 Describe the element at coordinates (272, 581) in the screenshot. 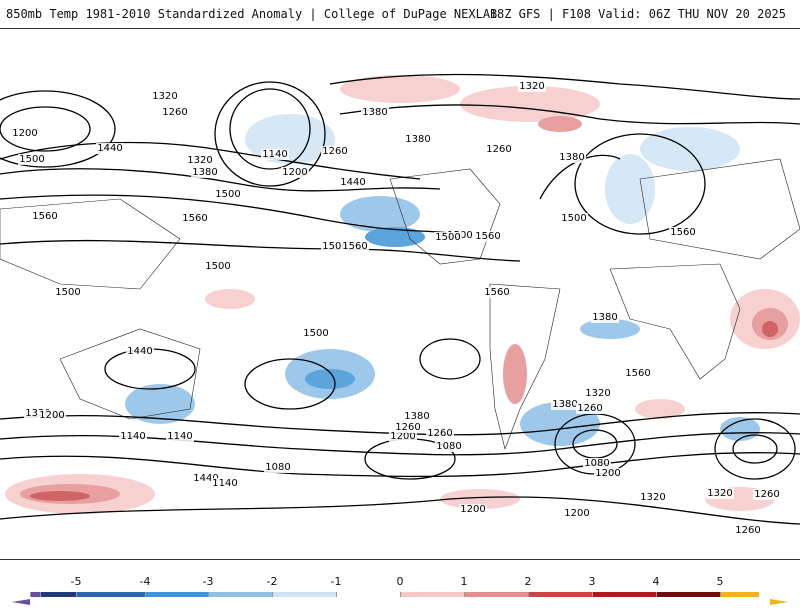

I see `colorbar-tick-label: -2` at that location.